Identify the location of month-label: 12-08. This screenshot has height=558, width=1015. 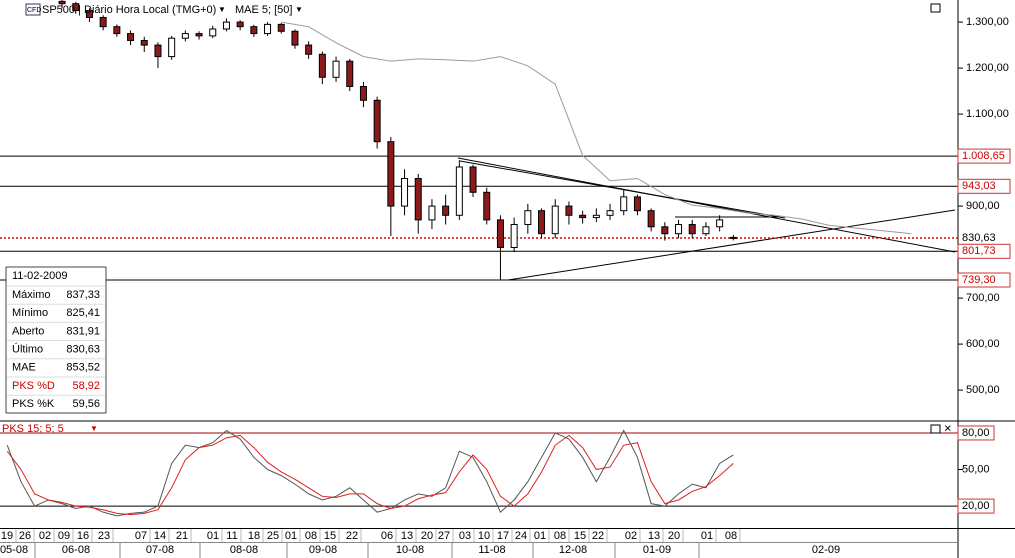
(573, 550).